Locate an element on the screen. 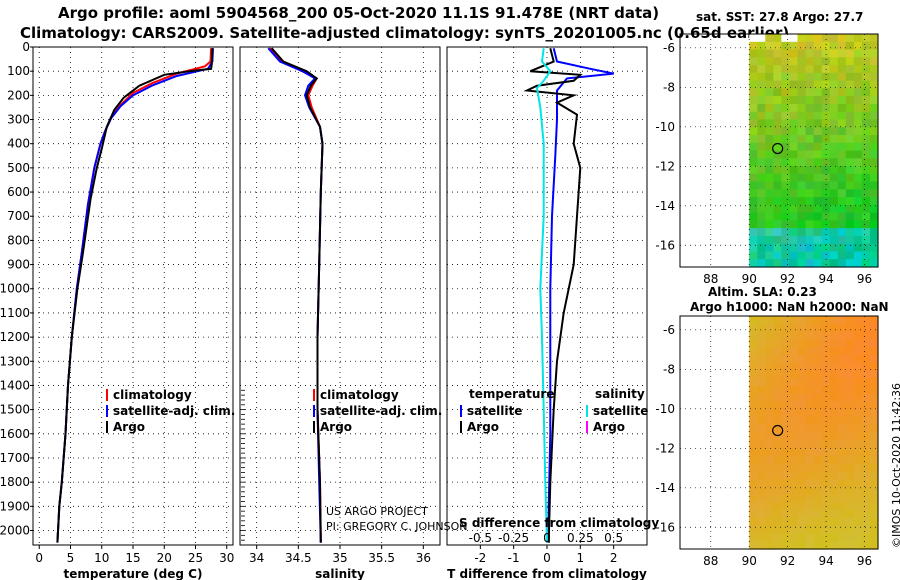 This screenshot has width=900, height=580. map-lat-label: -10 is located at coordinates (665, 409).